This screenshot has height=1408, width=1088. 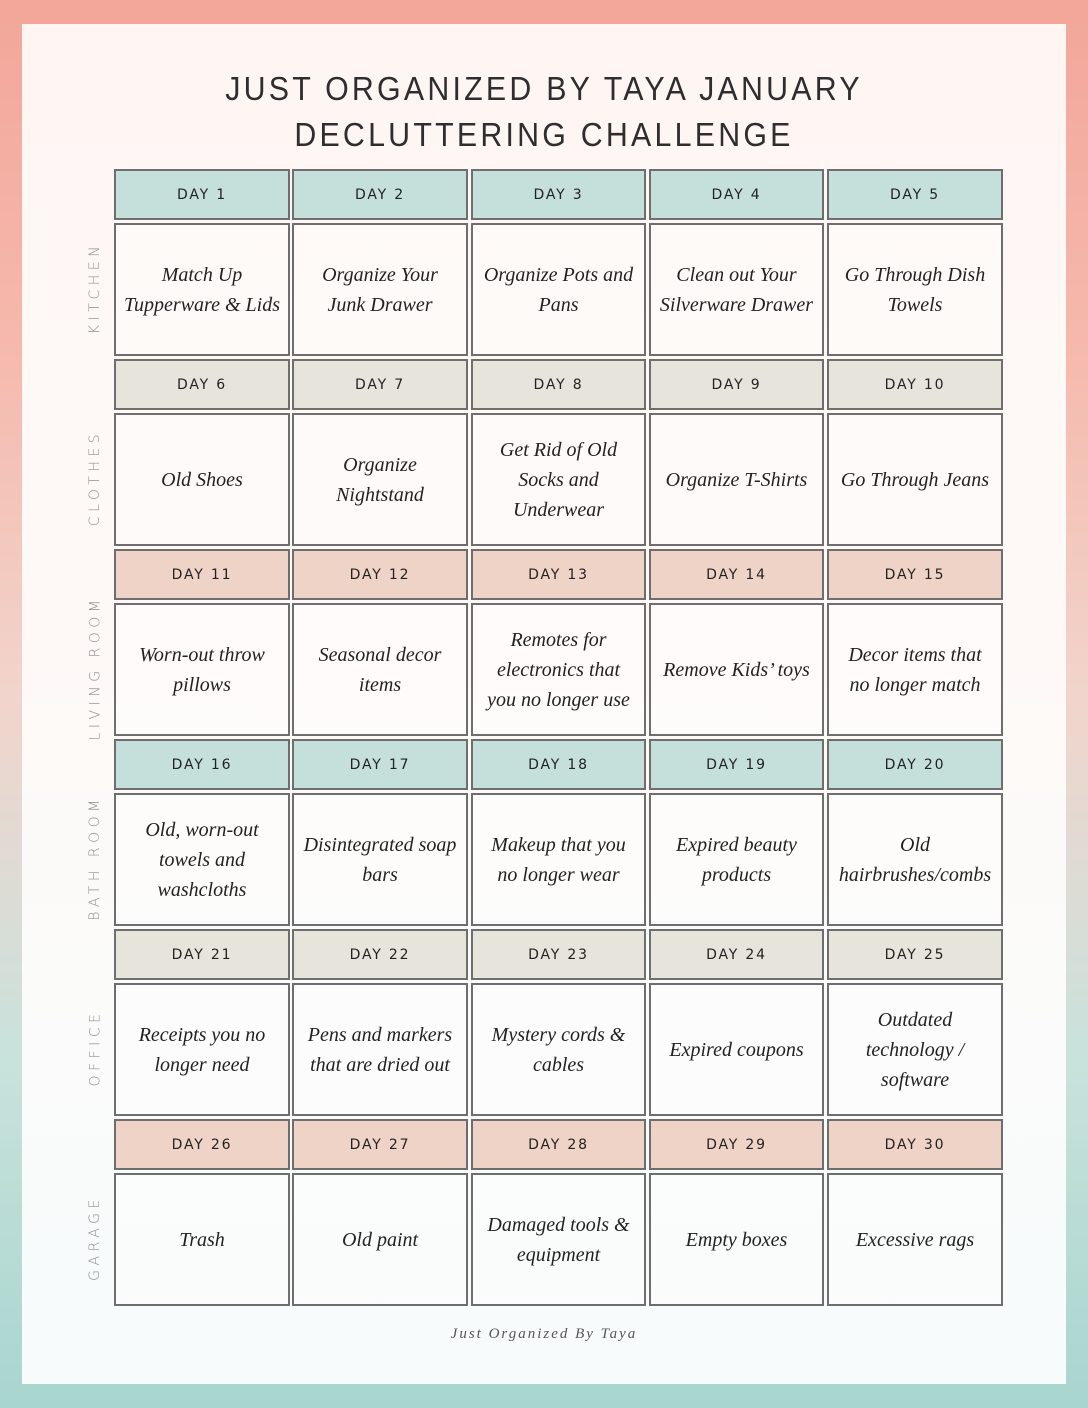 I want to click on day-label: DAY 10, so click(x=915, y=384).